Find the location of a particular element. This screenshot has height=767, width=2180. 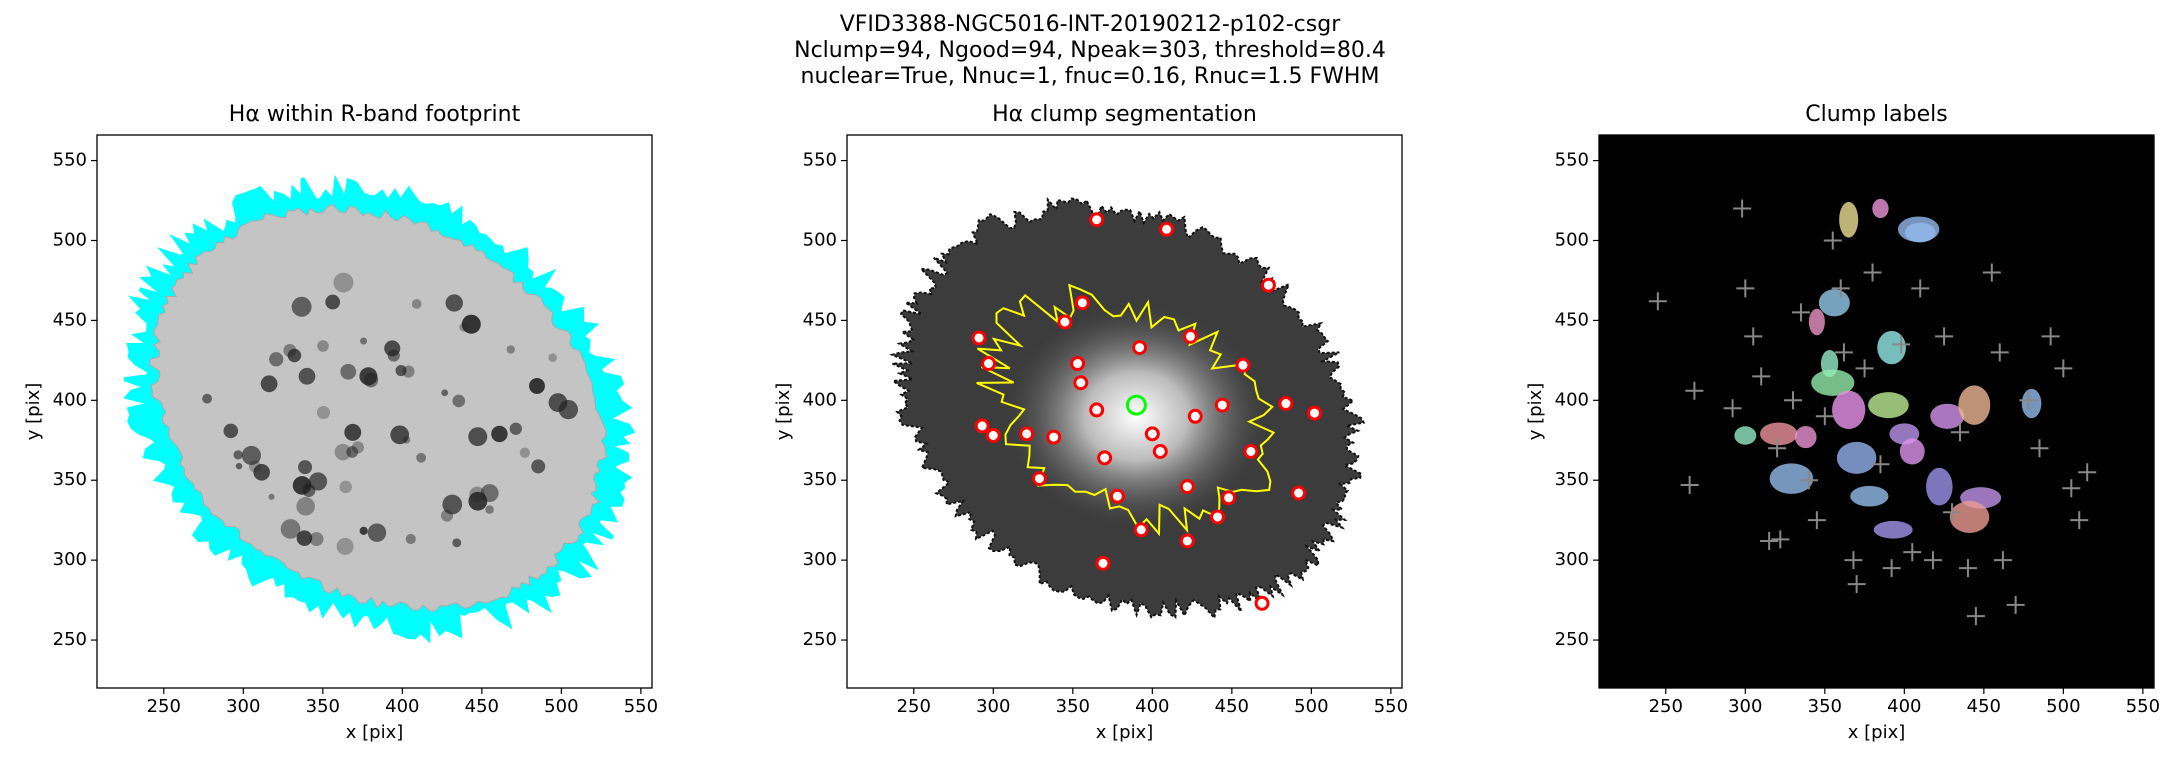

y-axis-label: y [pix] is located at coordinates (783, 412).